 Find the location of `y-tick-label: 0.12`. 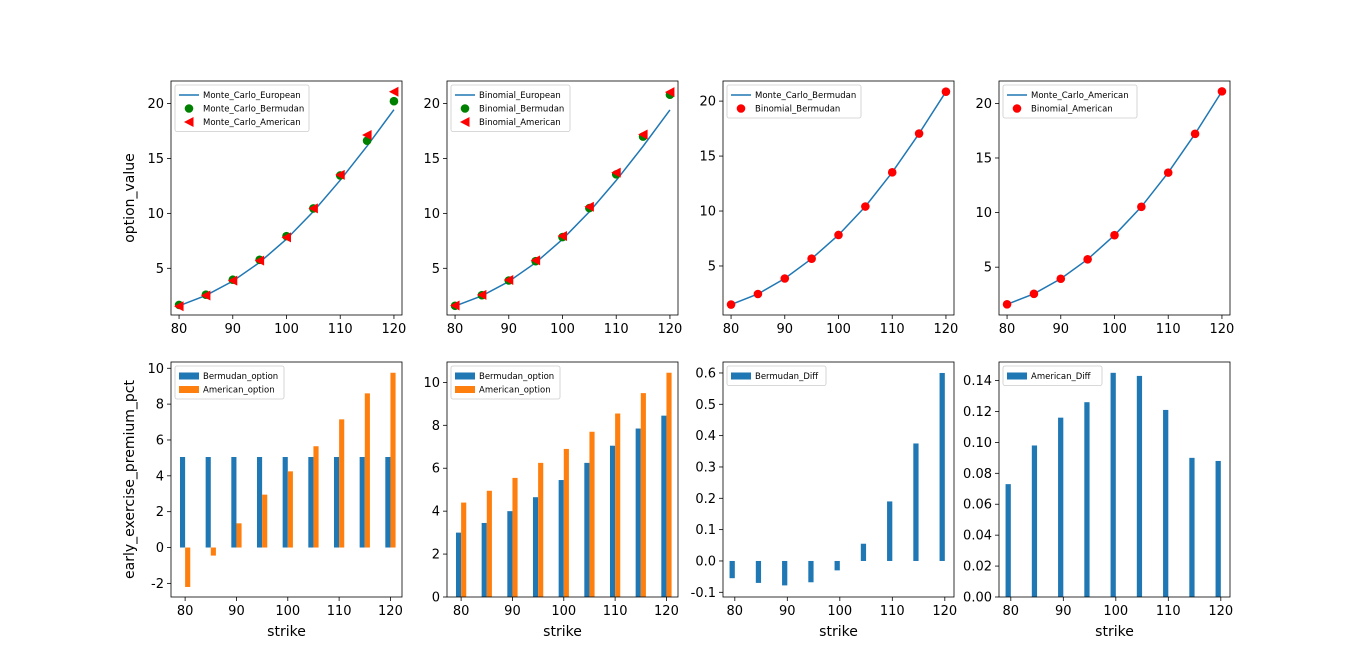

y-tick-label: 0.12 is located at coordinates (977, 412).